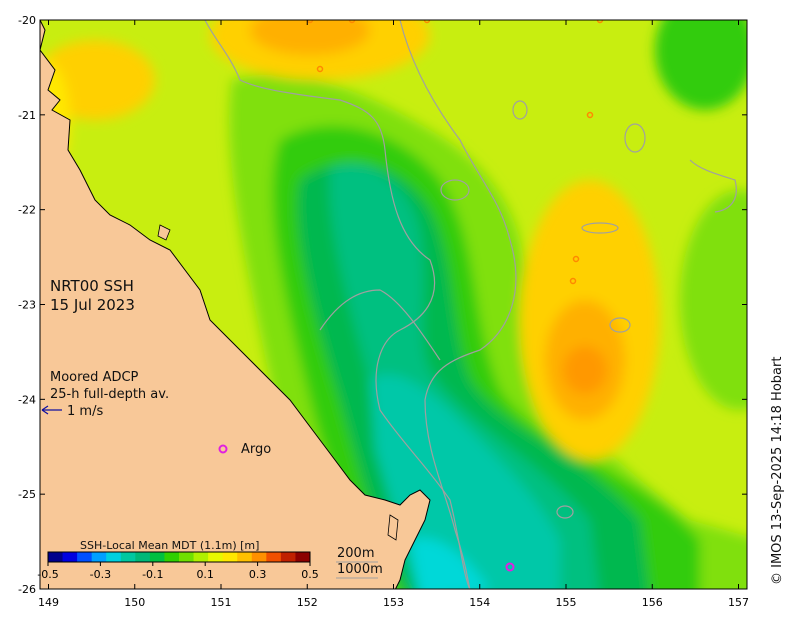  Describe the element at coordinates (355, 553) in the screenshot. I see `isobath-200m-label: 200m` at that location.